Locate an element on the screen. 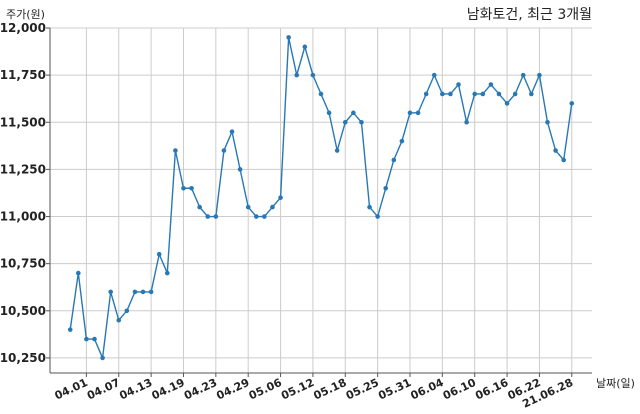 This screenshot has height=414, width=640. y-tick-label: 11,750 is located at coordinates (23, 75).